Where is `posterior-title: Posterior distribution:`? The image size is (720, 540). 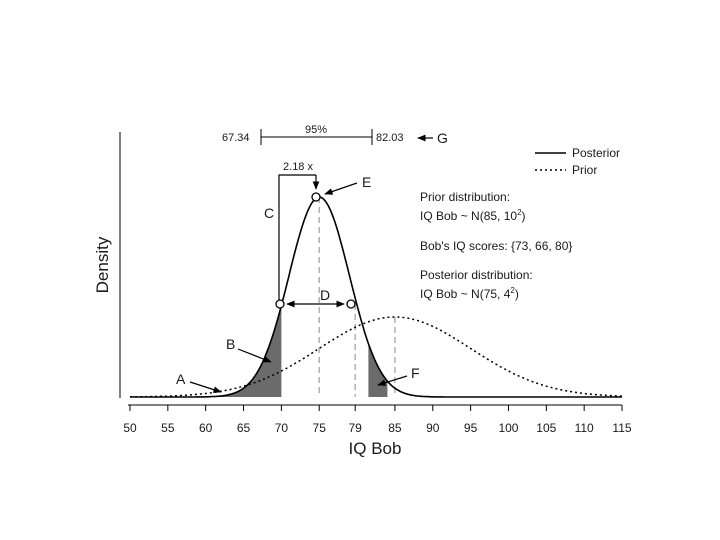 posterior-title: Posterior distribution: is located at coordinates (476, 275).